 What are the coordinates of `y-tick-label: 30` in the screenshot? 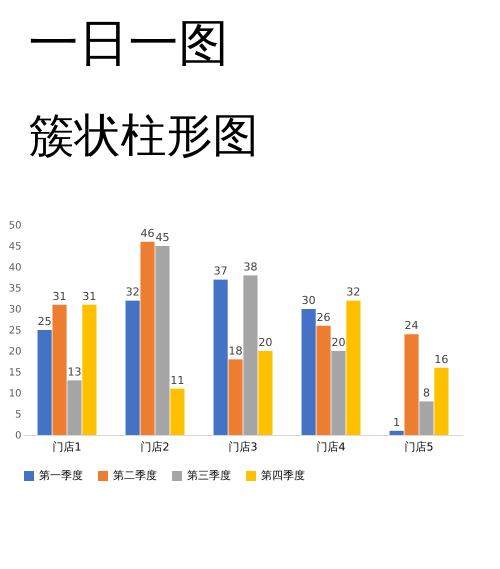 It's located at (15, 310).